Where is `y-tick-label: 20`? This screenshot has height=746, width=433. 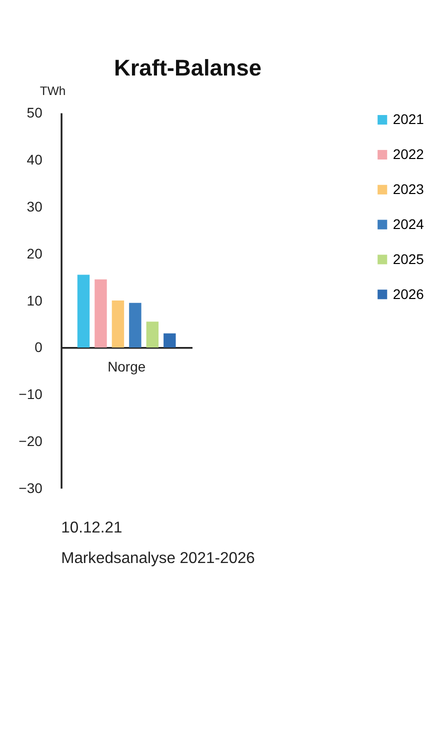
y-tick-label: 20 is located at coordinates (34, 253).